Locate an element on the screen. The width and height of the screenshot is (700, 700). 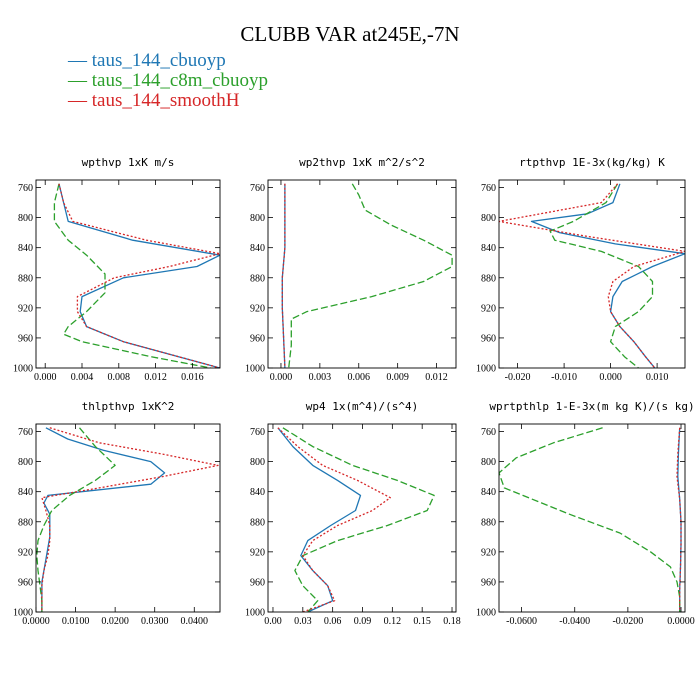
x-tick-label: 0.009 is located at coordinates (397, 377).